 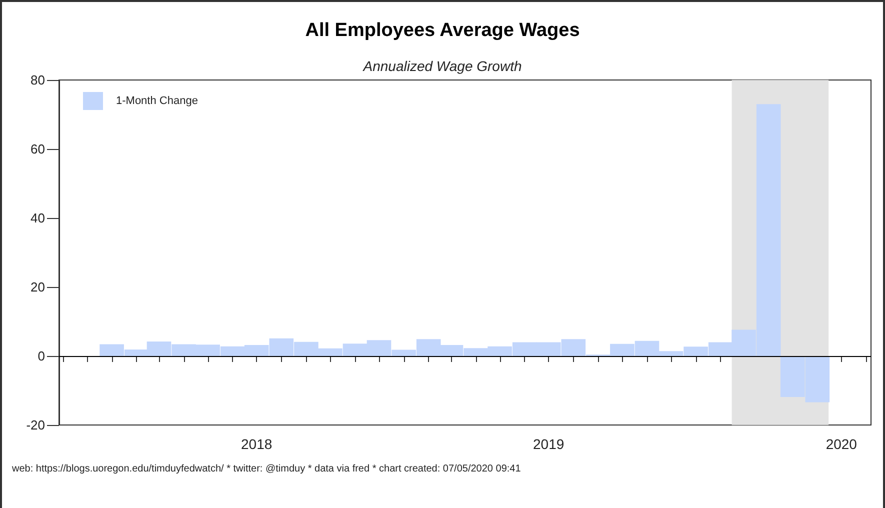 What do you see at coordinates (842, 444) in the screenshot?
I see `x-tick-label: 2020` at bounding box center [842, 444].